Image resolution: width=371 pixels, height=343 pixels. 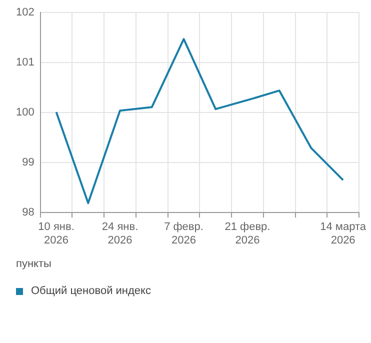 I want to click on y-tick-label: 100, so click(x=25, y=112).